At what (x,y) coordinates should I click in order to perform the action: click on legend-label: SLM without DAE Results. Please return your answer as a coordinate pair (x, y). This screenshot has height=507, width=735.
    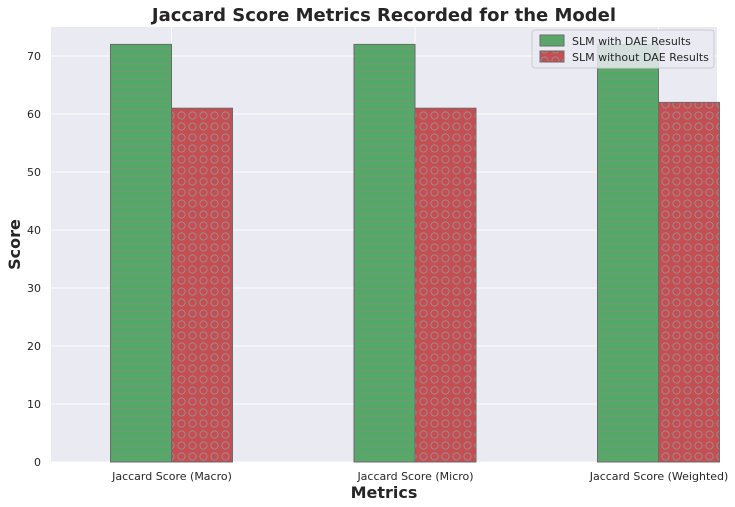
    Looking at the image, I should click on (640, 57).